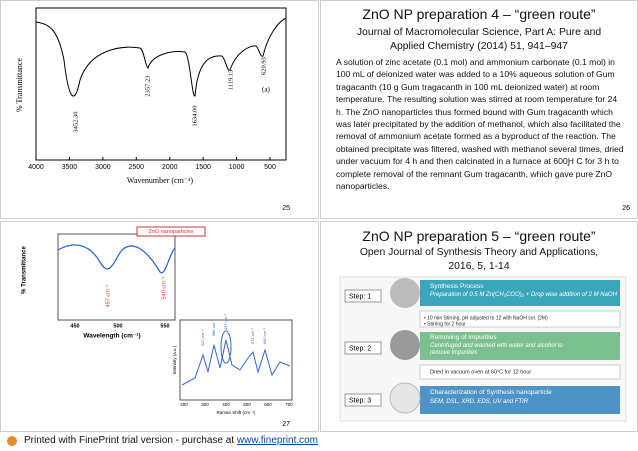 The width and height of the screenshot is (638, 451). What do you see at coordinates (360, 348) in the screenshot?
I see `step-label: Step: 2` at bounding box center [360, 348].